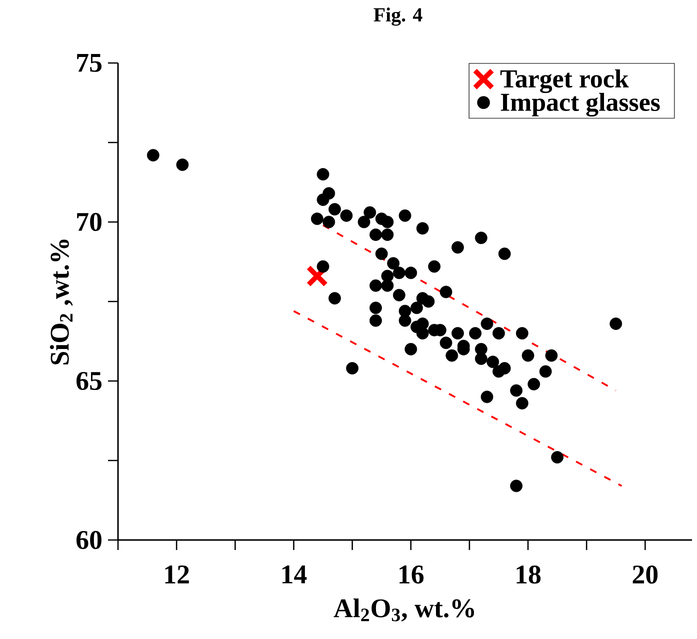 The width and height of the screenshot is (697, 639). Describe the element at coordinates (89, 540) in the screenshot. I see `y-tick-label: 60` at that location.